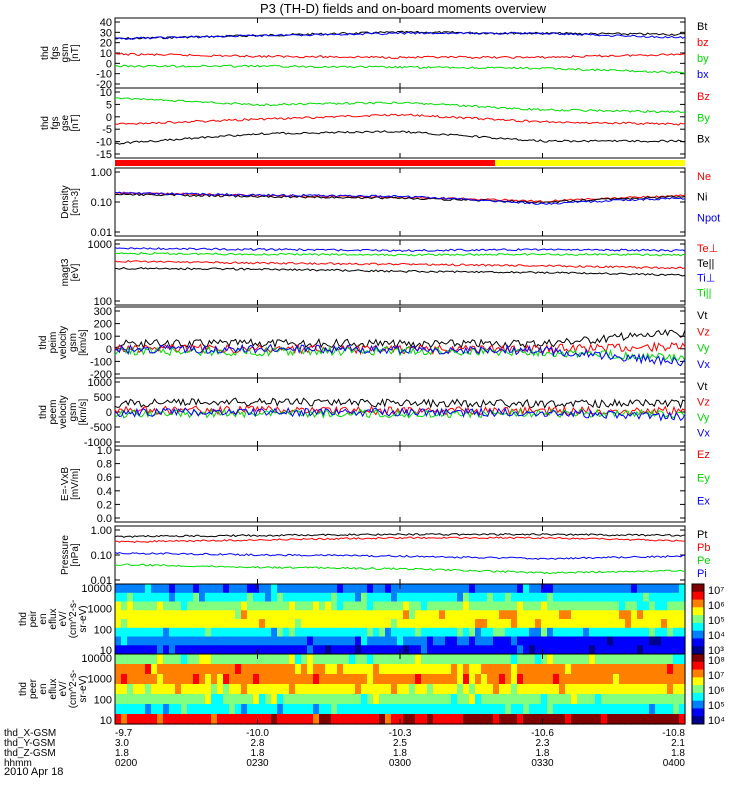 The width and height of the screenshot is (750, 805). I want to click on y-axis-label: [nT], so click(75, 52).